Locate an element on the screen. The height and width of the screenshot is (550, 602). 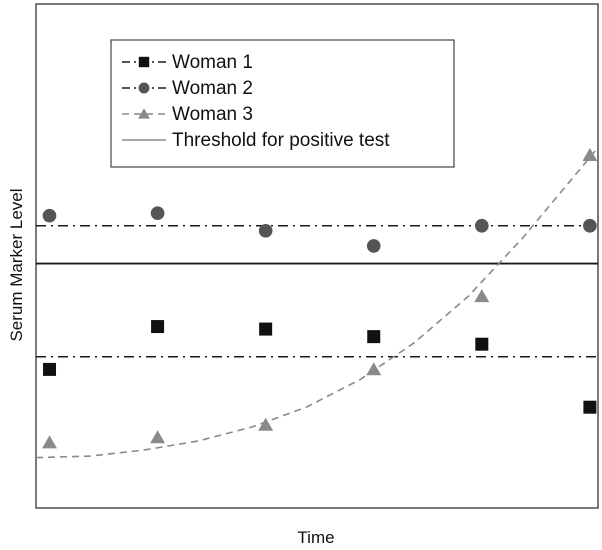
legend-entry-woman-3: Woman 3 is located at coordinates (212, 114).